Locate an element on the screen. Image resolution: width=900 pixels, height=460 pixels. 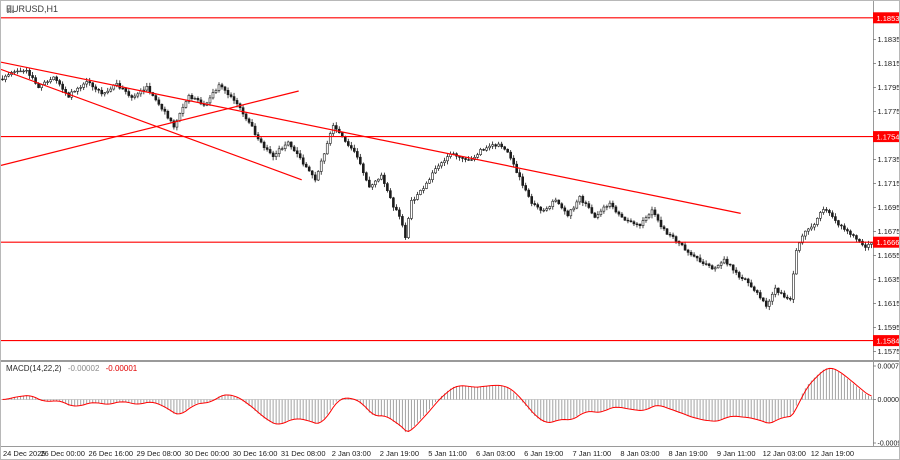
ascending-trendline is located at coordinates (150, 128).